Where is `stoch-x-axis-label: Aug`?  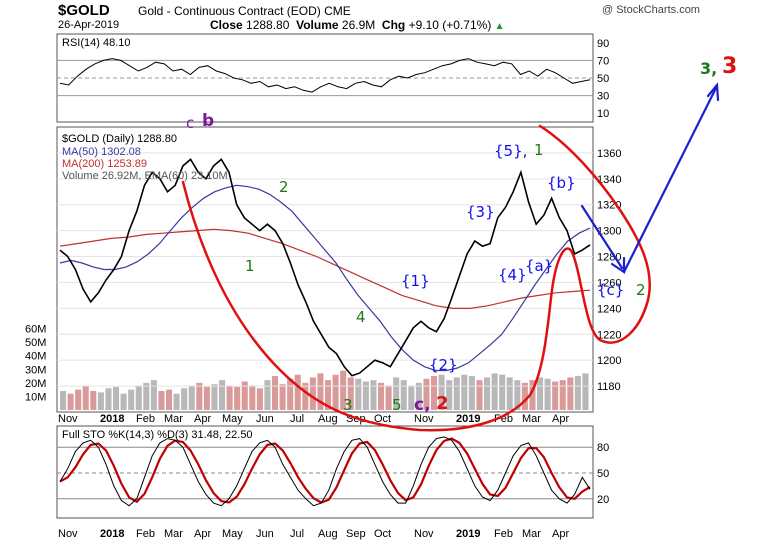
stoch-x-axis-label: Aug is located at coordinates (328, 534).